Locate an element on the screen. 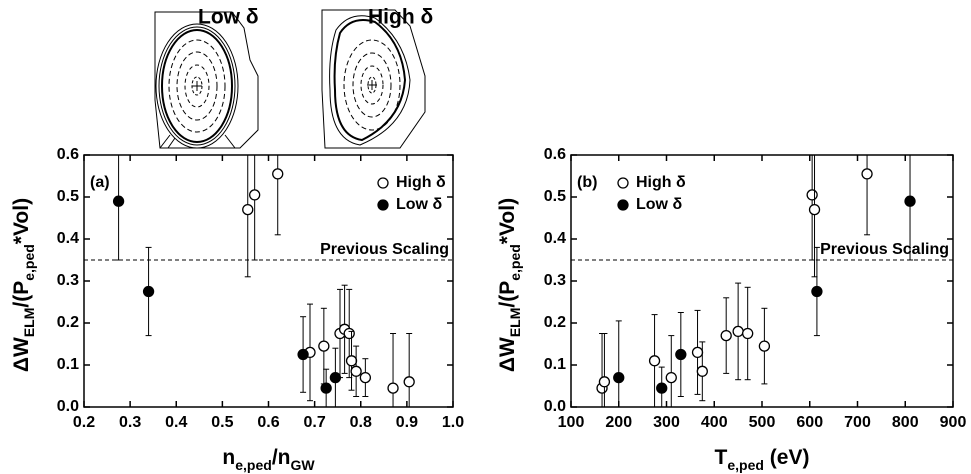 The width and height of the screenshot is (971, 474). x-axis-label: Te,ped (eV) is located at coordinates (762, 459).